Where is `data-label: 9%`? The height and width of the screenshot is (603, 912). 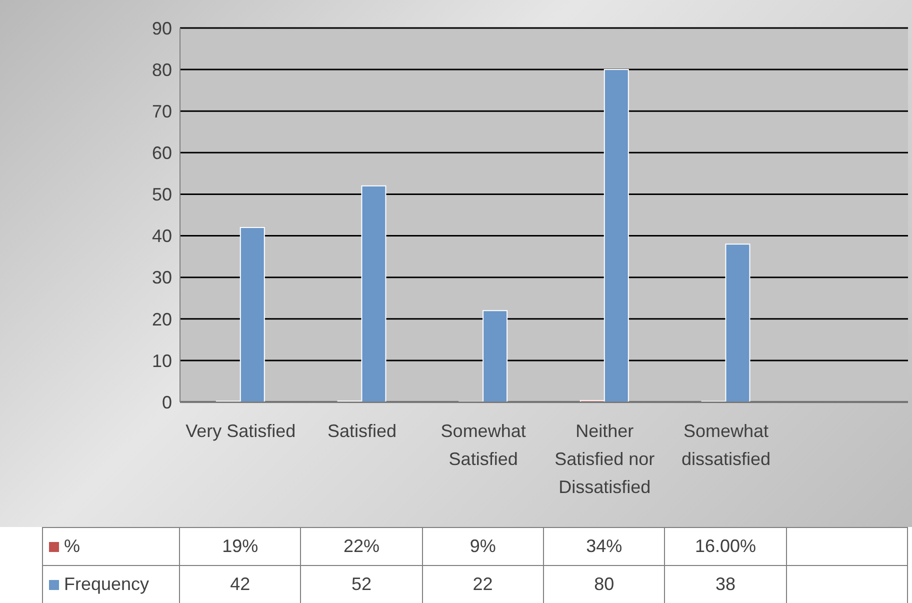
data-label: 9% is located at coordinates (483, 547).